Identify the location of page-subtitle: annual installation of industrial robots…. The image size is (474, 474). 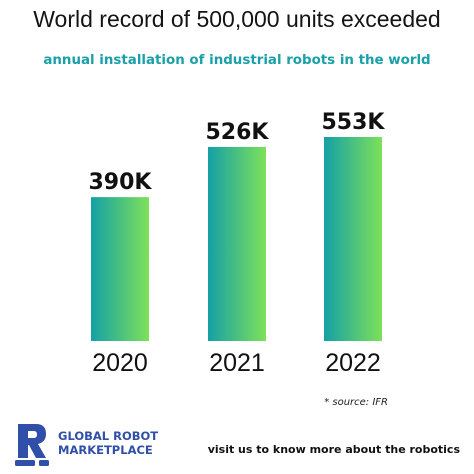
(237, 60).